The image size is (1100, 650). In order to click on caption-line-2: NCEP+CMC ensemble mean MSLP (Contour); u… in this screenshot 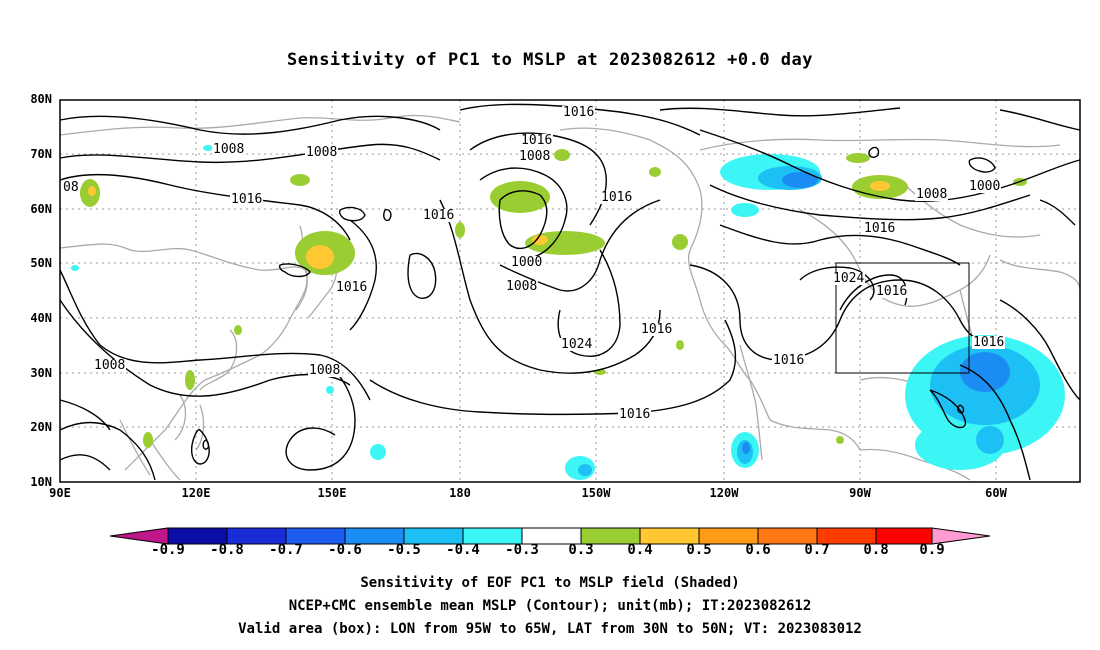, I will do `click(550, 606)`.